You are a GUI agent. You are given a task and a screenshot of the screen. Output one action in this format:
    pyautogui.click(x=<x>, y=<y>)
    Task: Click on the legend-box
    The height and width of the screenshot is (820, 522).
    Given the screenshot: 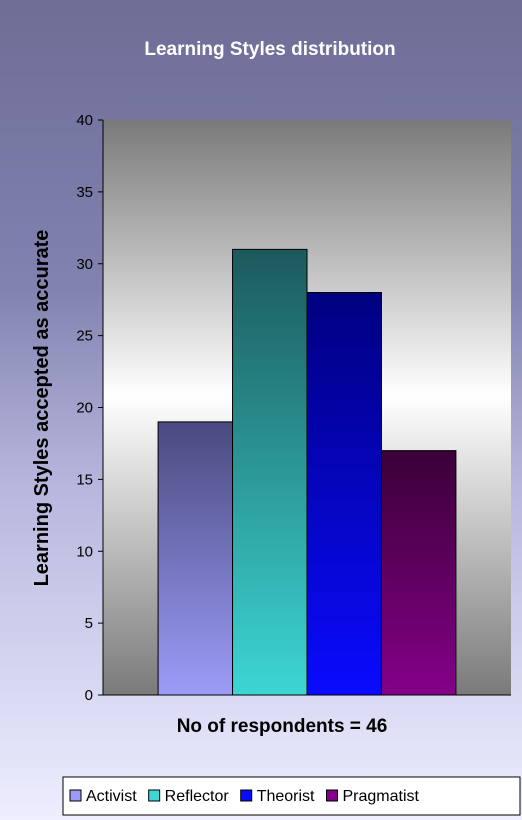 What is the action you would take?
    pyautogui.click(x=291, y=796)
    